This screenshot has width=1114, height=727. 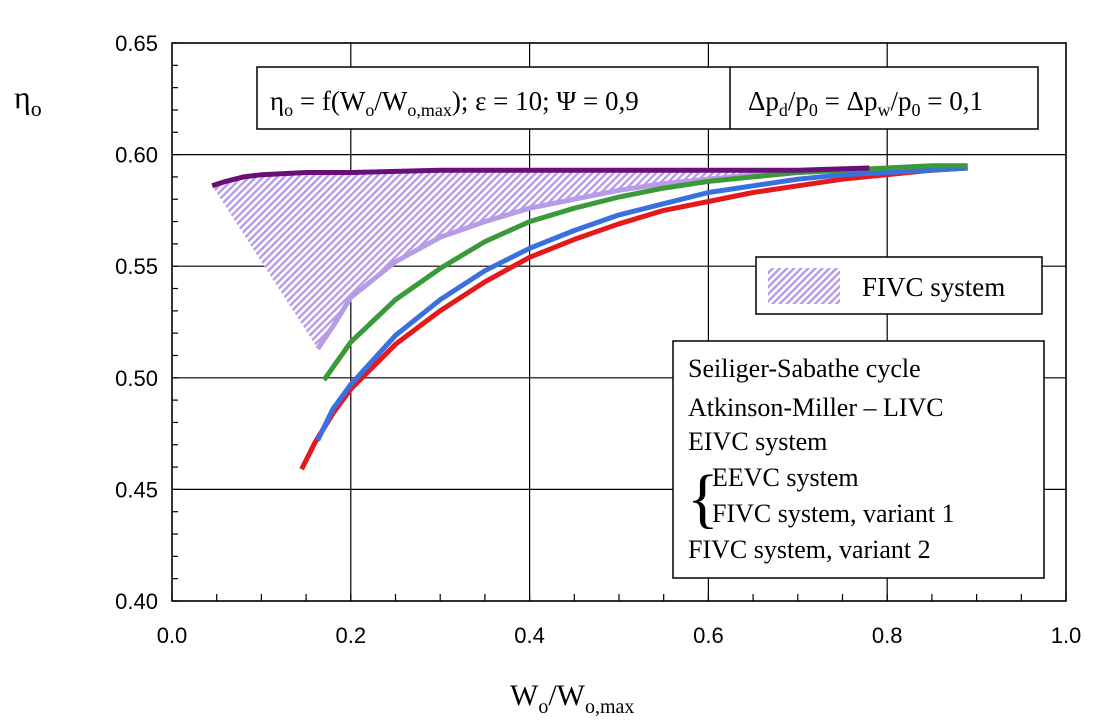 I want to click on y-tick-label-1: 0.45, so click(x=136, y=489).